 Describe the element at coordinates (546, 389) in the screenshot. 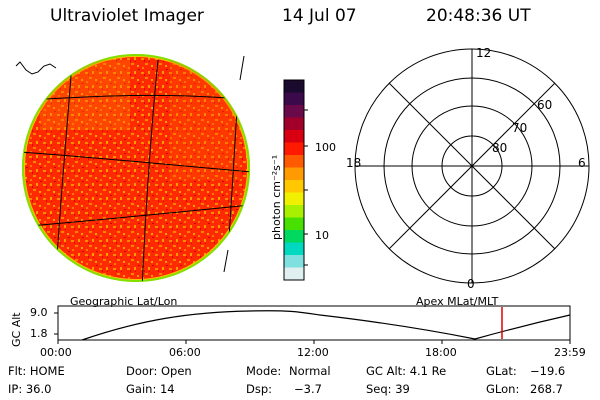

I see `info-glon-value: 268.7` at that location.